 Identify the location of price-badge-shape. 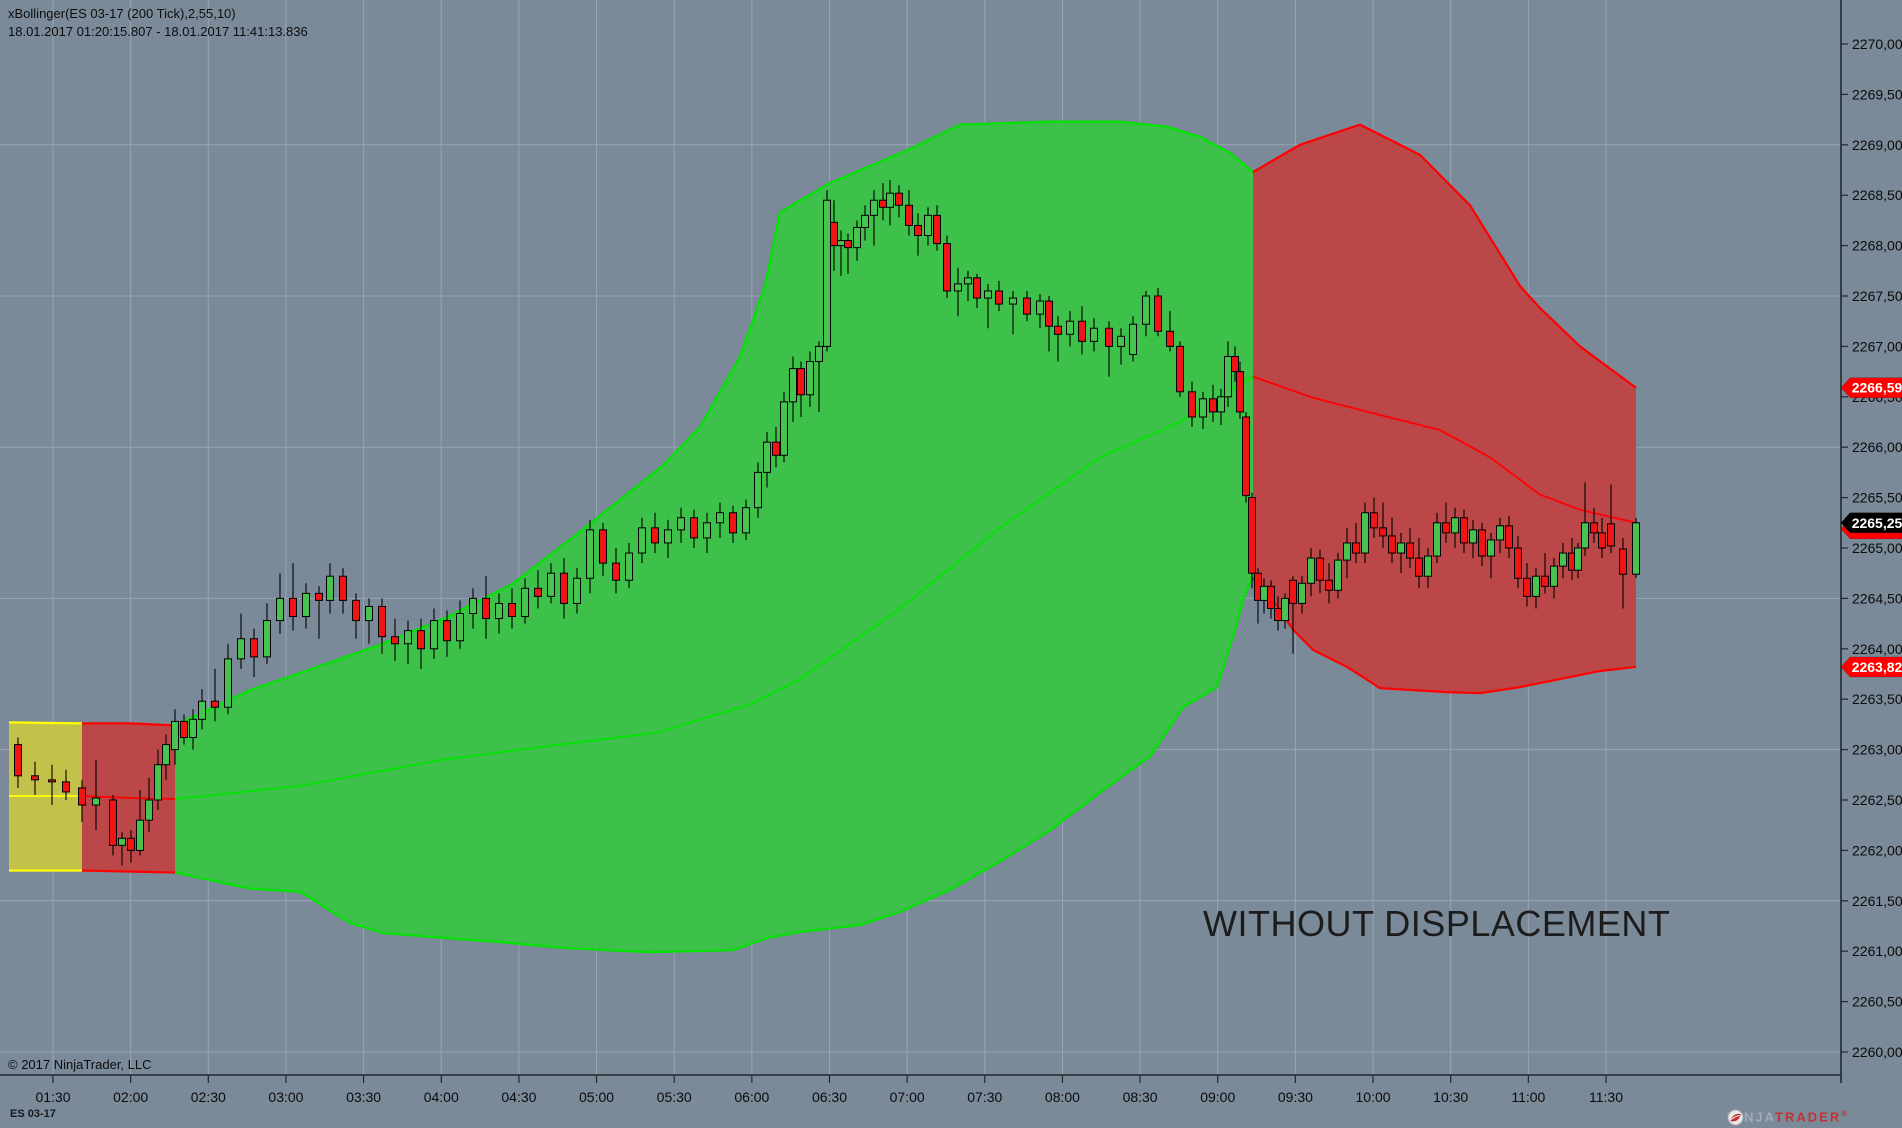
(1871, 523).